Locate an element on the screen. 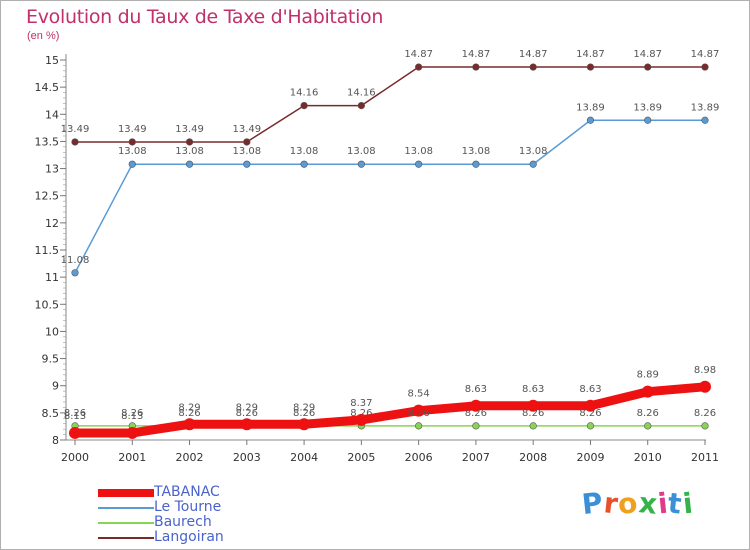 The height and width of the screenshot is (550, 750). chart-title: Evolution du Taux de Taxe d'Habitation is located at coordinates (205, 17).